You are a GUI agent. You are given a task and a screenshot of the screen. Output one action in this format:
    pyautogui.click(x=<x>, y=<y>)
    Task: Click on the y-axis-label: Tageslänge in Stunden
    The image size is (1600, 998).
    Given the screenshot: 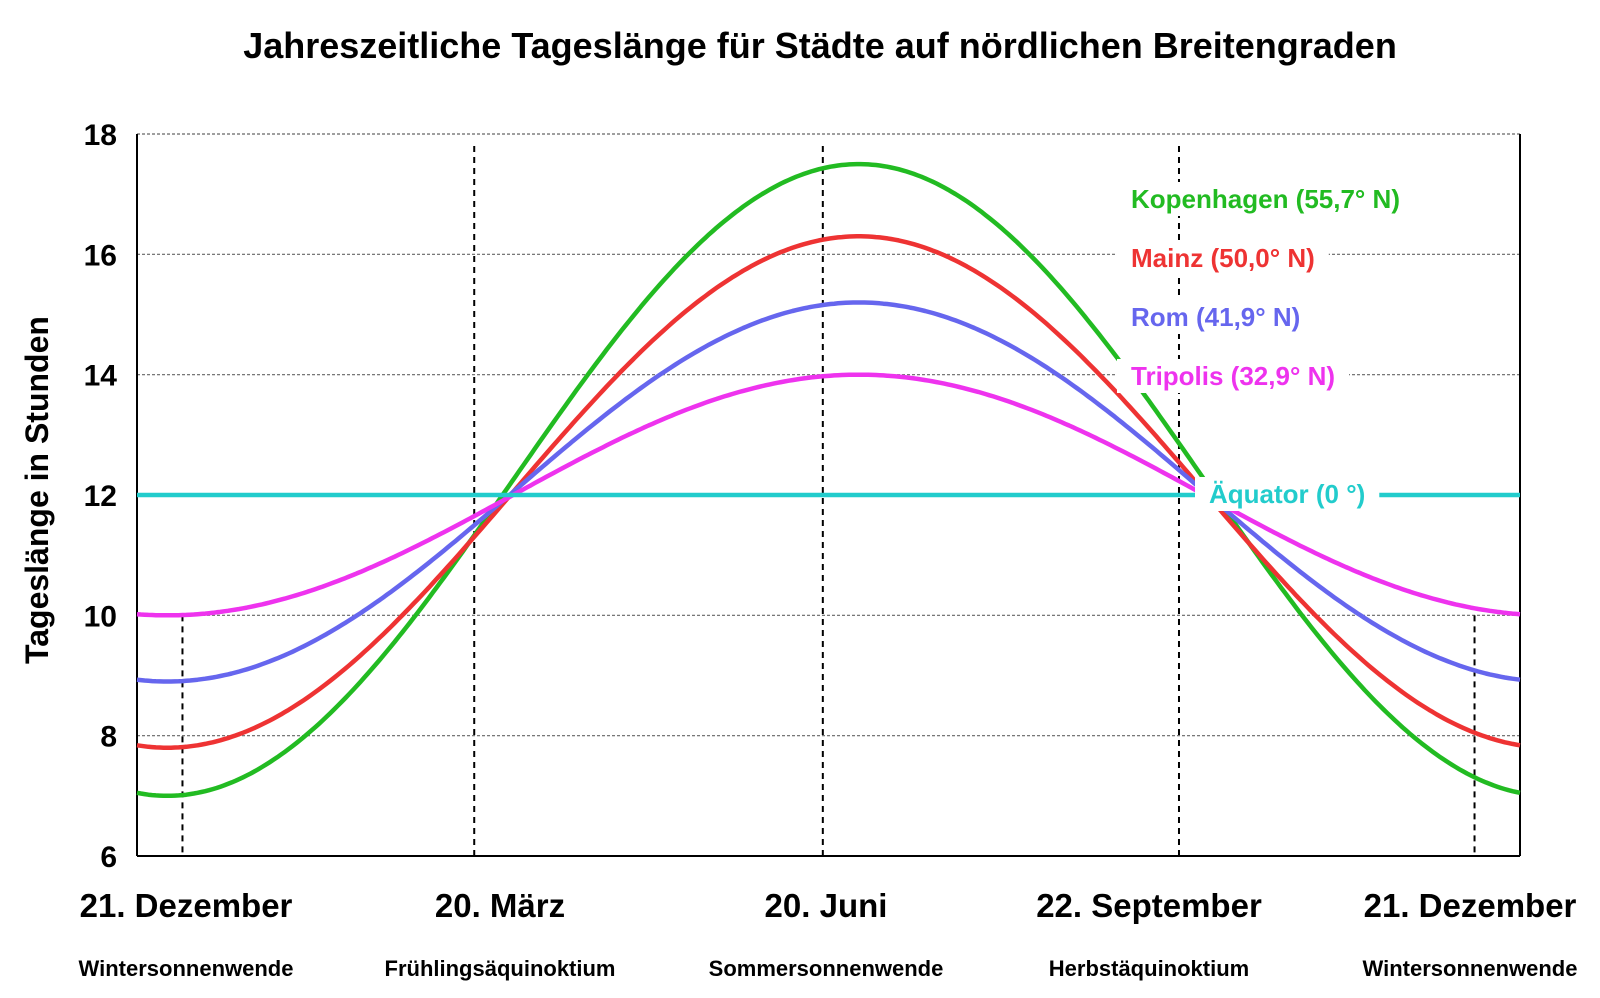 What is the action you would take?
    pyautogui.click(x=37, y=490)
    